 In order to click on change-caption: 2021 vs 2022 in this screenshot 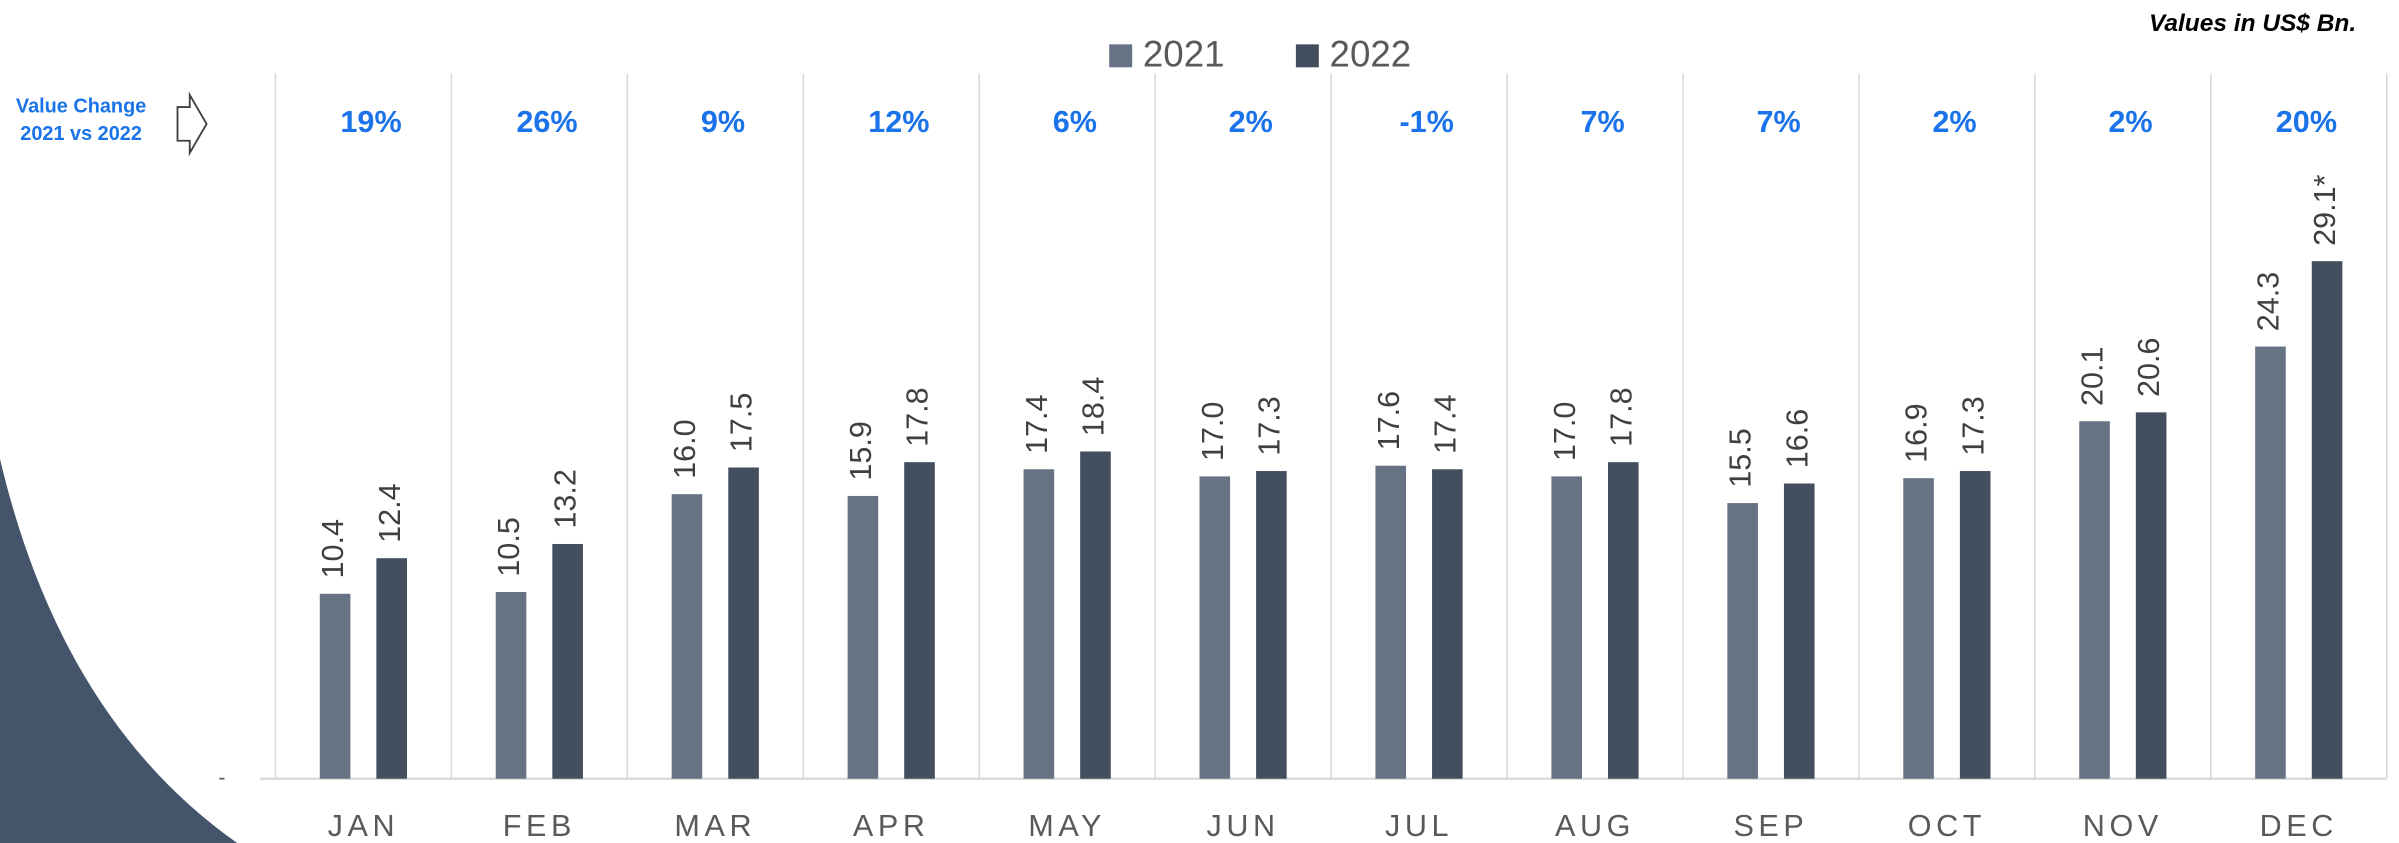, I will do `click(81, 134)`.